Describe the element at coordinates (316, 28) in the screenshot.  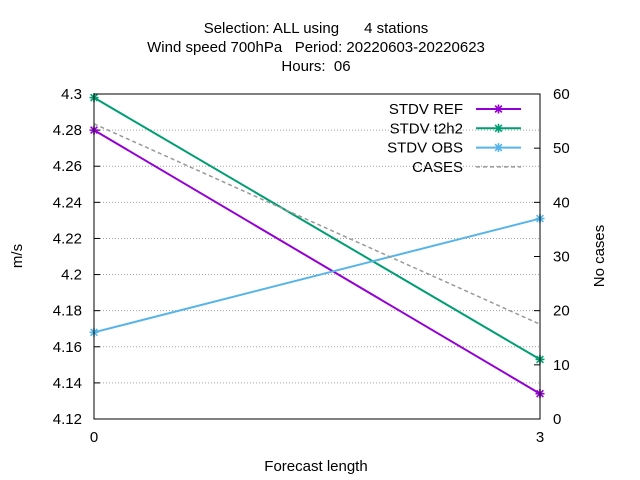
I see `title-line-1: Selection: ALL using 4 stations` at that location.